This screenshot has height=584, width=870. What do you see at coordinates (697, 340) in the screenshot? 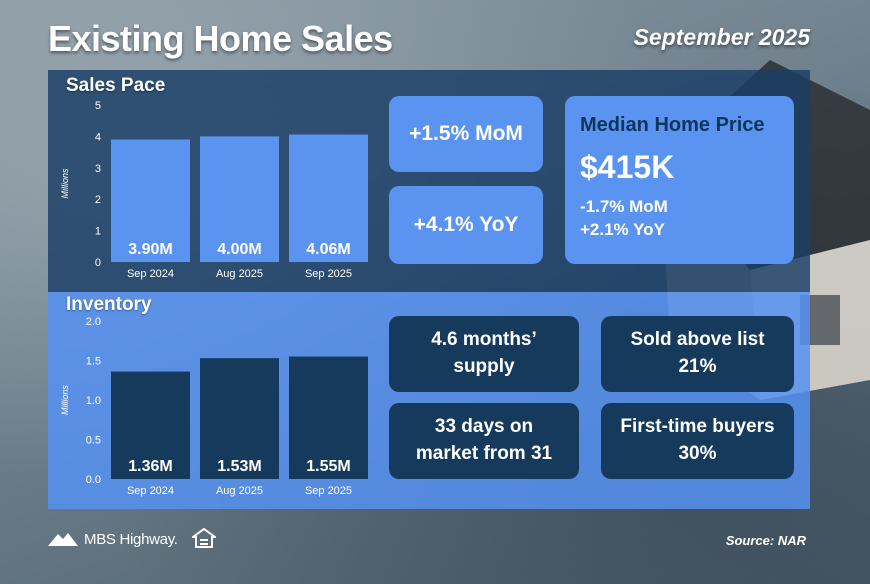
I see `sold-above-list-line1: Sold above list` at bounding box center [697, 340].